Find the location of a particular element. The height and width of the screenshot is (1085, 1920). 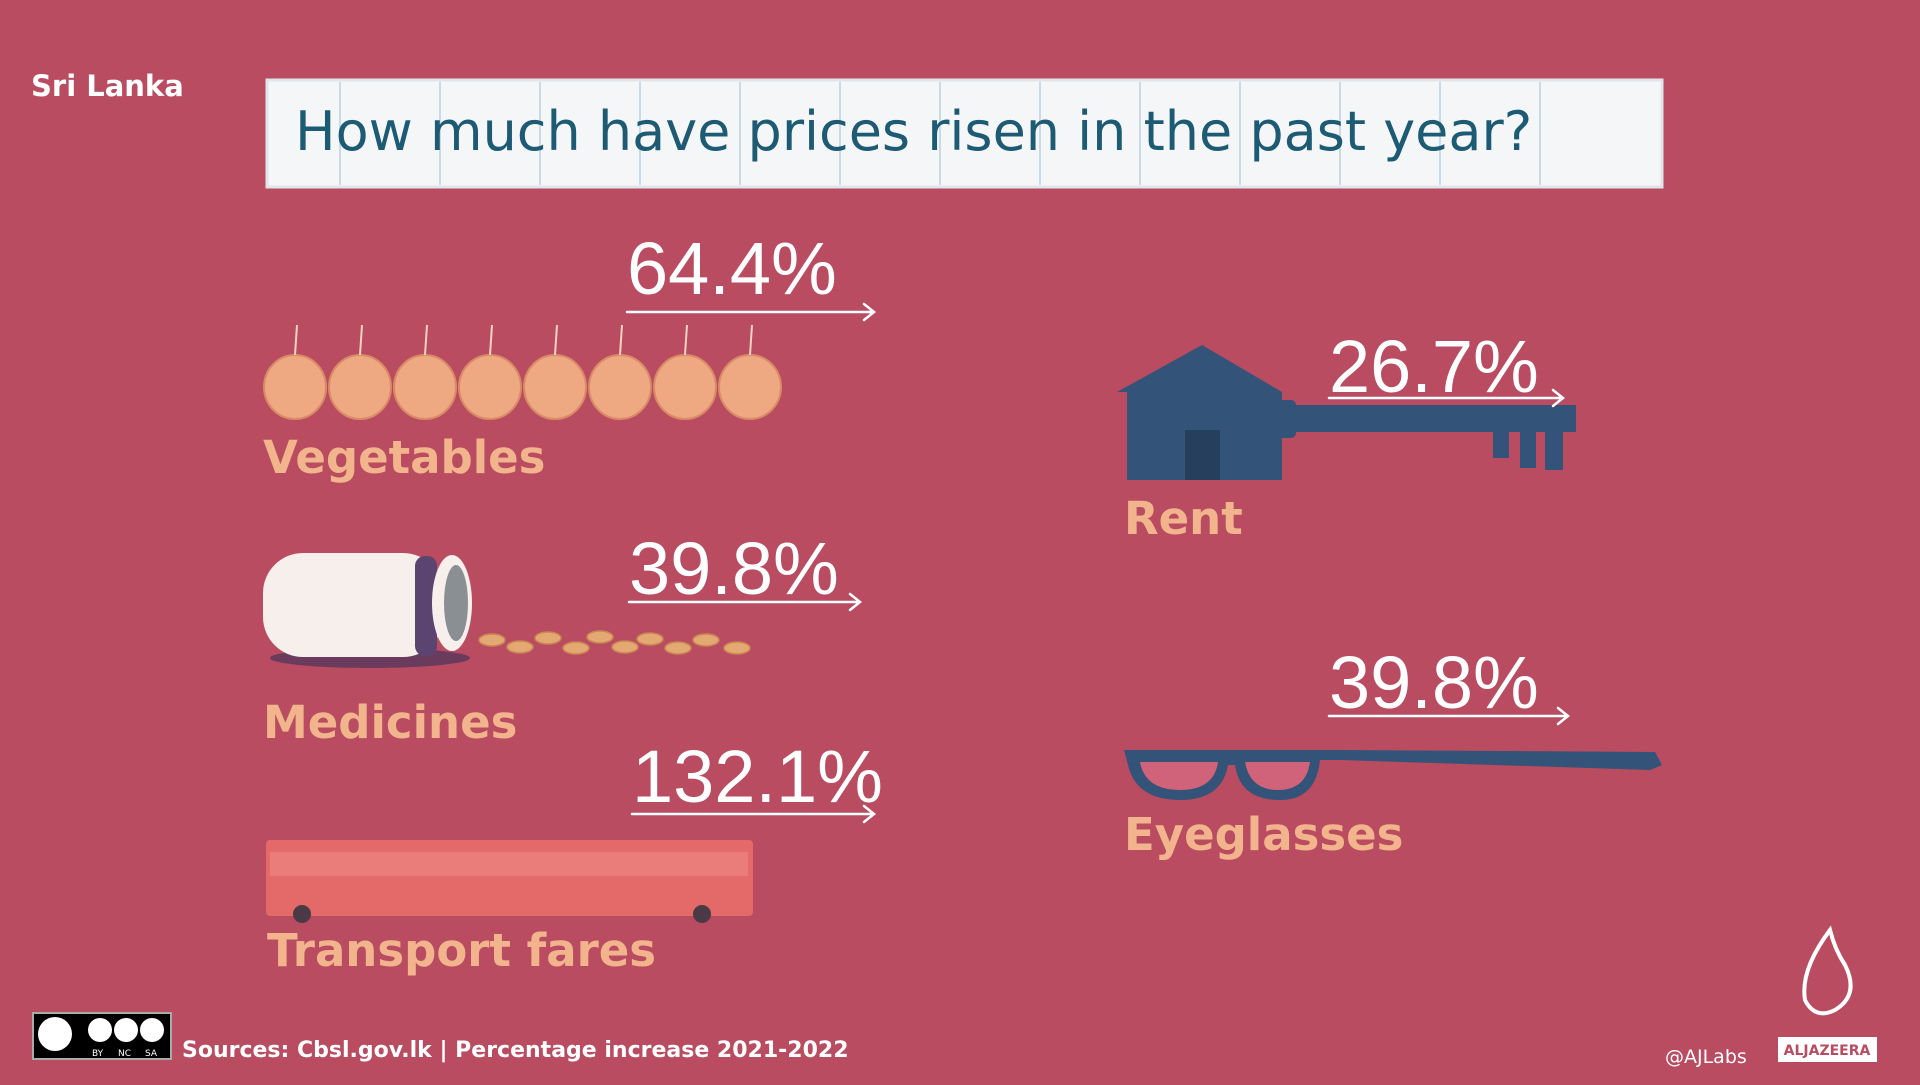

logo-text: ALJAZEERA is located at coordinates (1827, 1051).